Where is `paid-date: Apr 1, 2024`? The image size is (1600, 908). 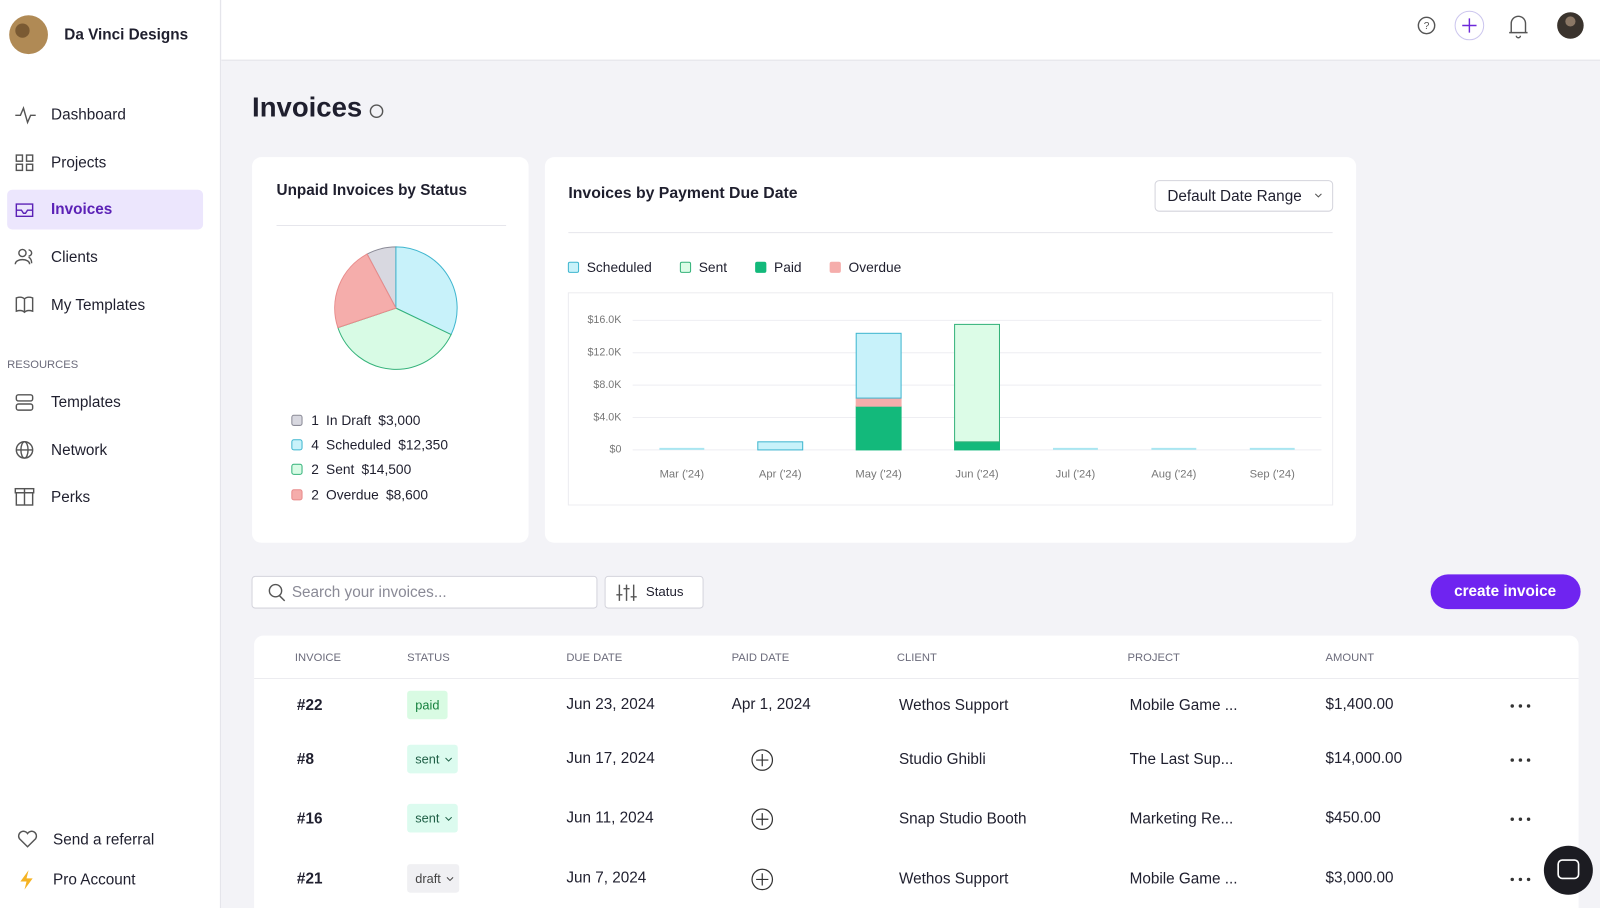
paid-date: Apr 1, 2024 is located at coordinates (772, 704).